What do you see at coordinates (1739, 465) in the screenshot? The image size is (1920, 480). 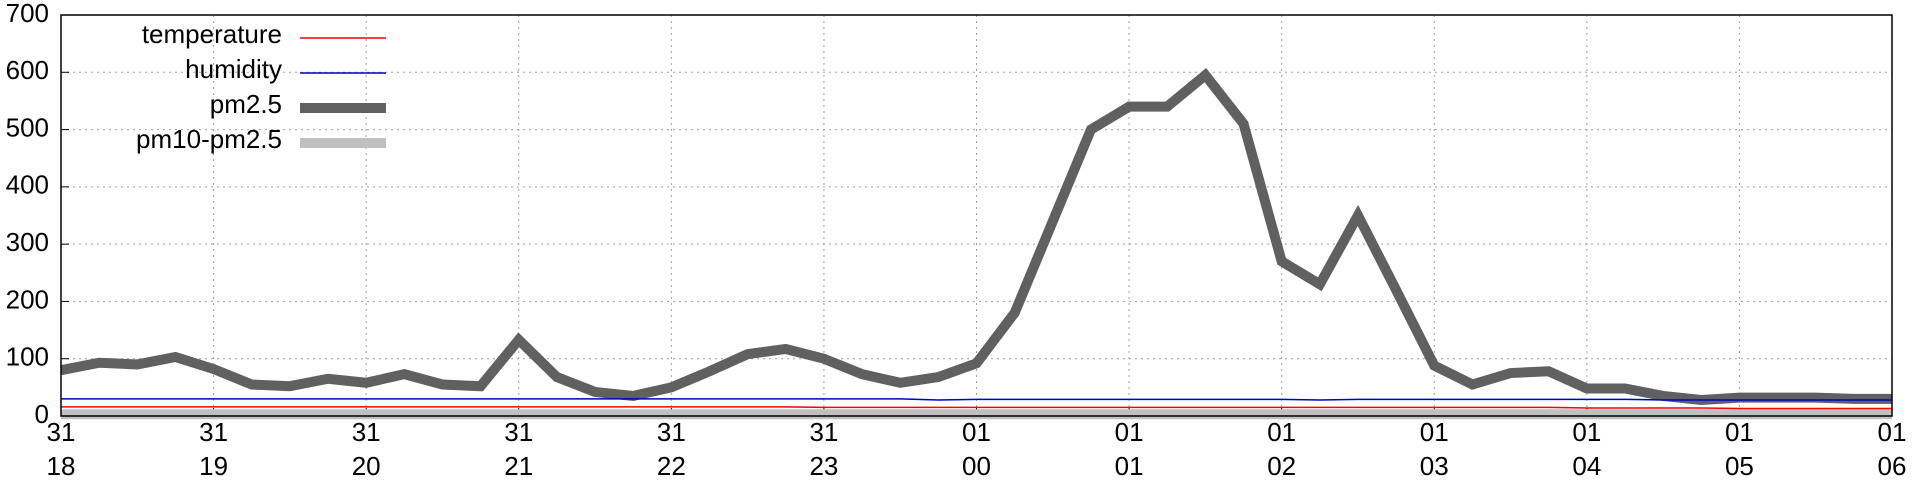 I see `x-tick-label: 05` at bounding box center [1739, 465].